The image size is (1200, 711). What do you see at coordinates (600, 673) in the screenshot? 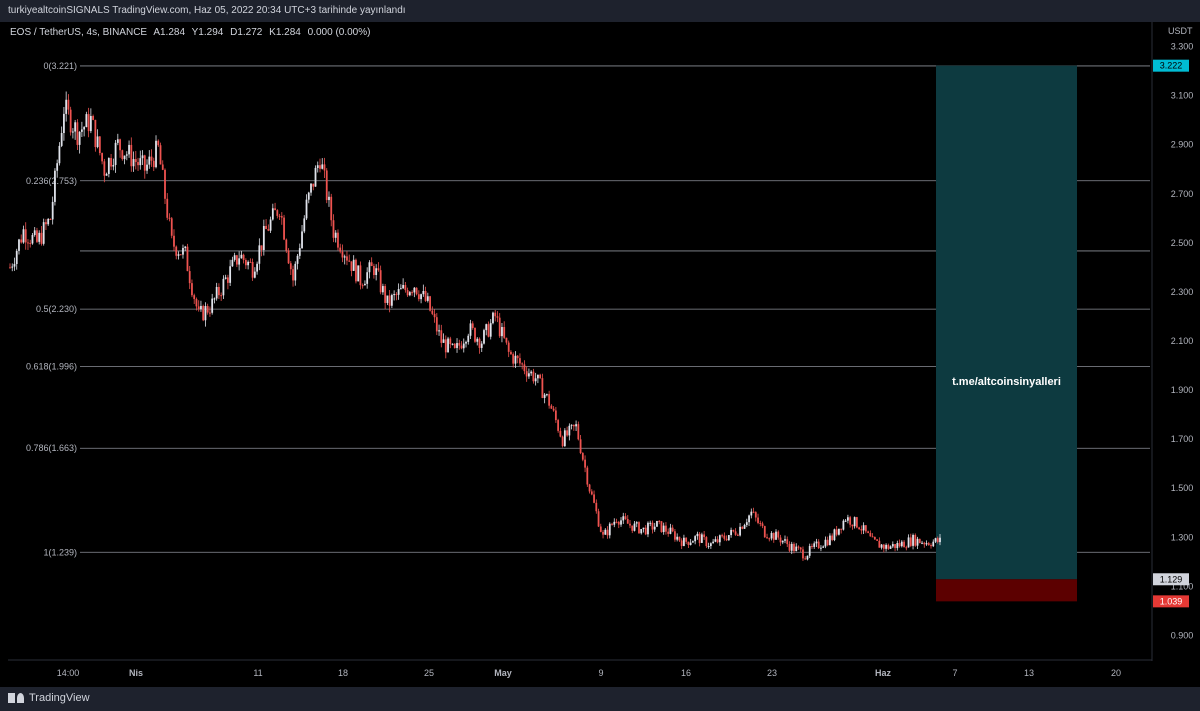
I see `x-tick-label: 9` at bounding box center [600, 673].